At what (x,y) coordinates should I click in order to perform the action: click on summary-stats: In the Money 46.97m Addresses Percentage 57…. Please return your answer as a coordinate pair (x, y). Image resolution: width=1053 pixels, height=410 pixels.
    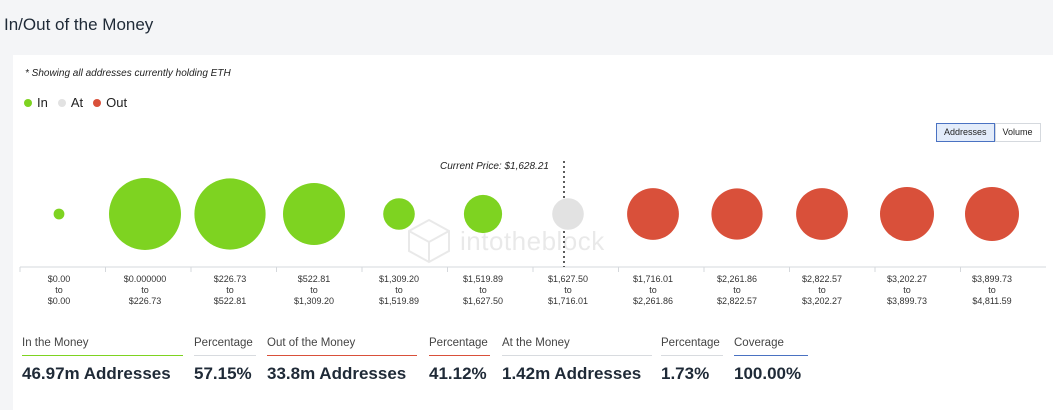
    Looking at the image, I should click on (533, 363).